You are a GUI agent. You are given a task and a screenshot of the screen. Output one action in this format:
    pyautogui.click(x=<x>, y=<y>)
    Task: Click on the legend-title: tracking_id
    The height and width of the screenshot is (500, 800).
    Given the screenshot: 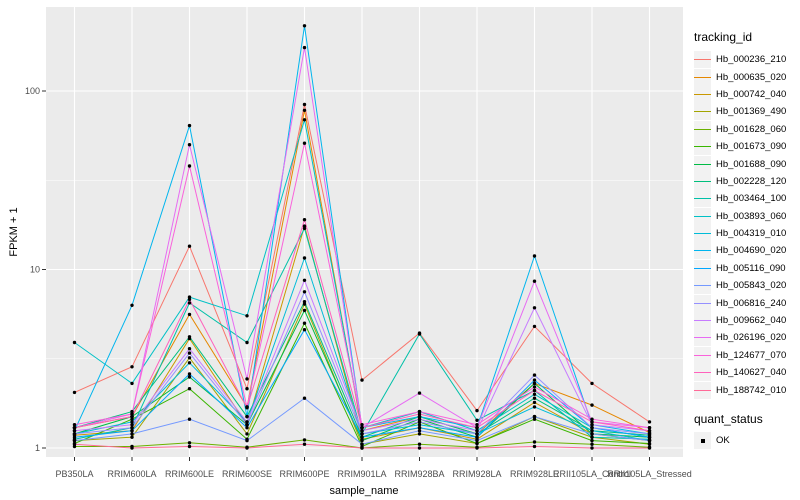 What is the action you would take?
    pyautogui.click(x=723, y=37)
    